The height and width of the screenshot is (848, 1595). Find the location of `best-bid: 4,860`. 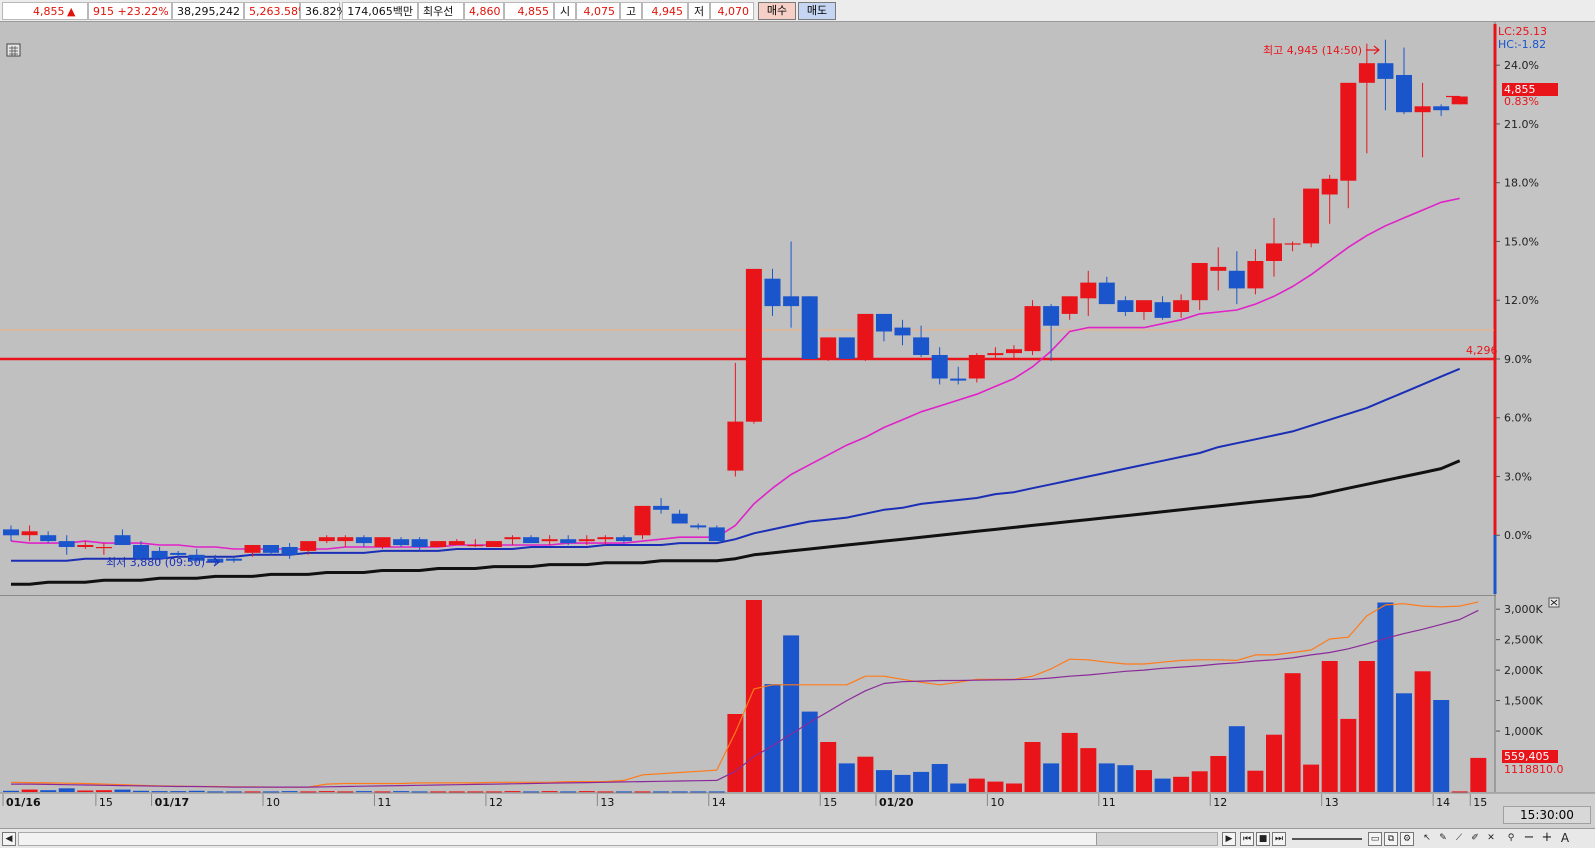

best-bid: 4,860 is located at coordinates (485, 11).